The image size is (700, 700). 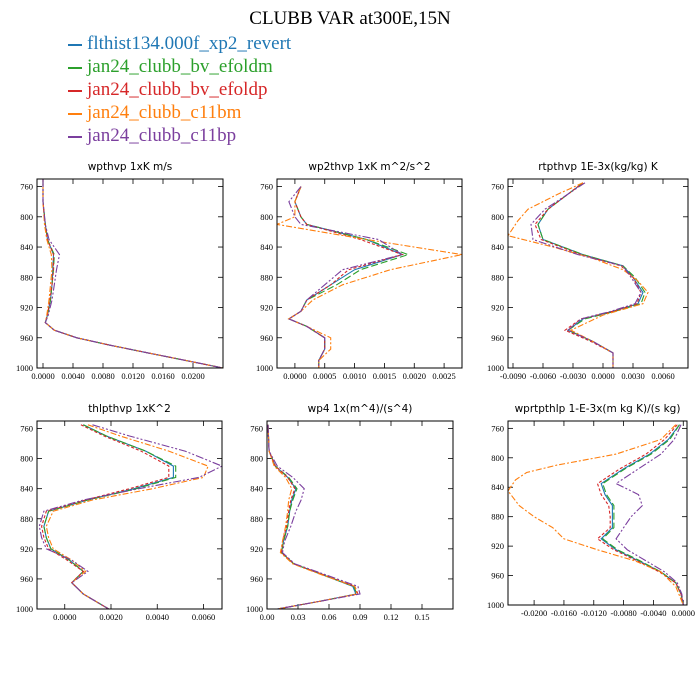 I want to click on x-tick-label: 0.00, so click(x=267, y=617).